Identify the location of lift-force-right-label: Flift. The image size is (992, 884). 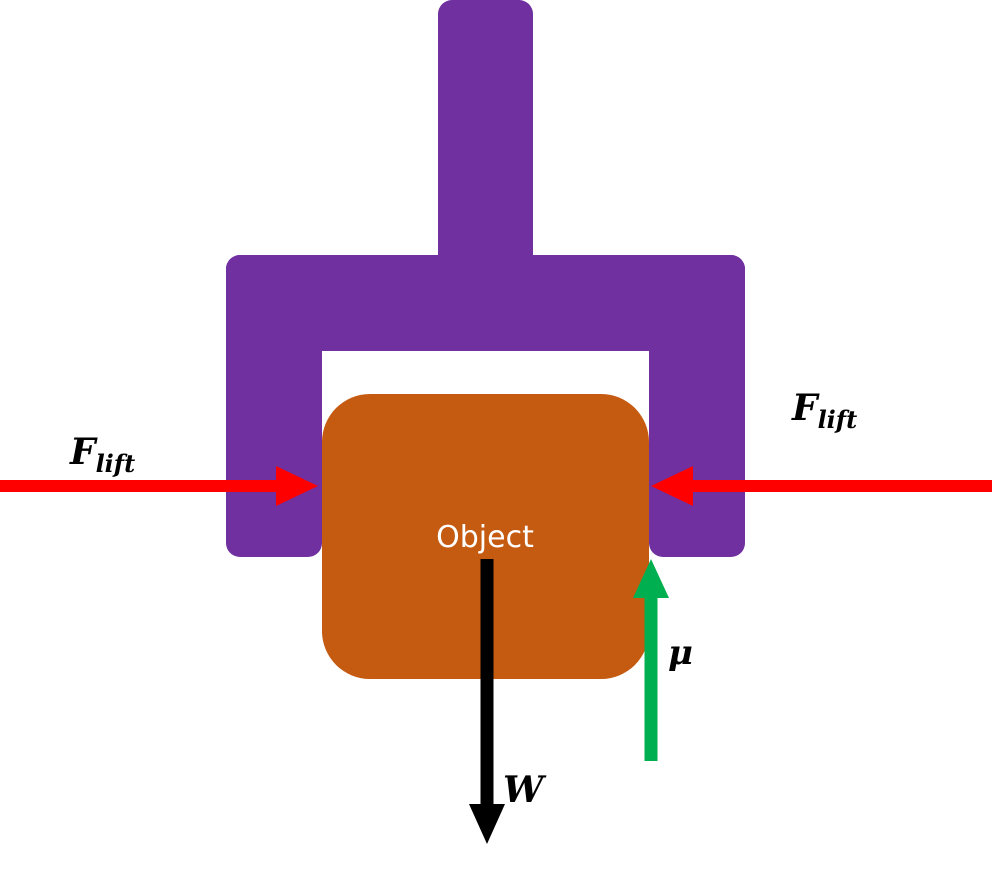
(824, 410).